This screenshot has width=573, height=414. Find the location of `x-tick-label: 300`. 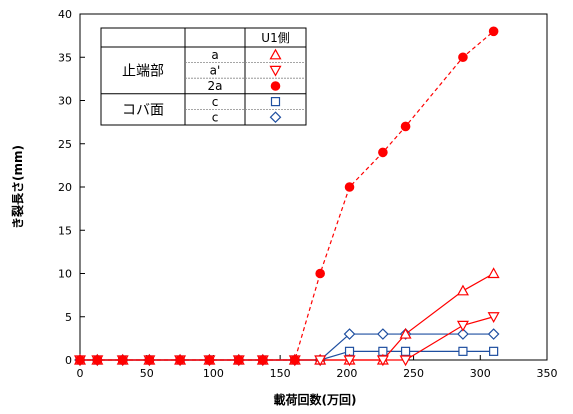

x-tick-label: 300 is located at coordinates (480, 373).